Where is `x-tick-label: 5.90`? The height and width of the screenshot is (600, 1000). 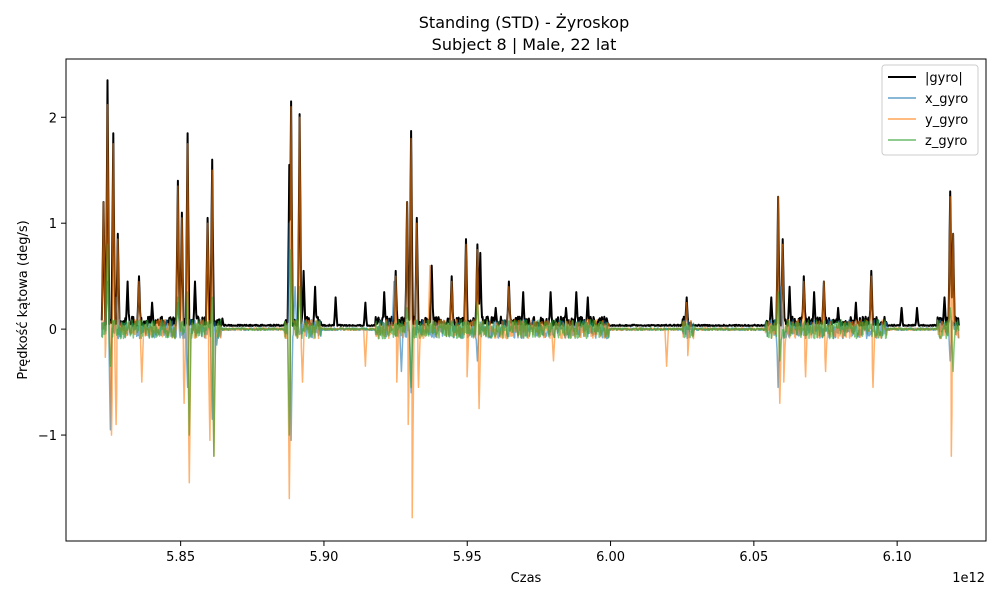 x-tick-label: 5.90 is located at coordinates (323, 557).